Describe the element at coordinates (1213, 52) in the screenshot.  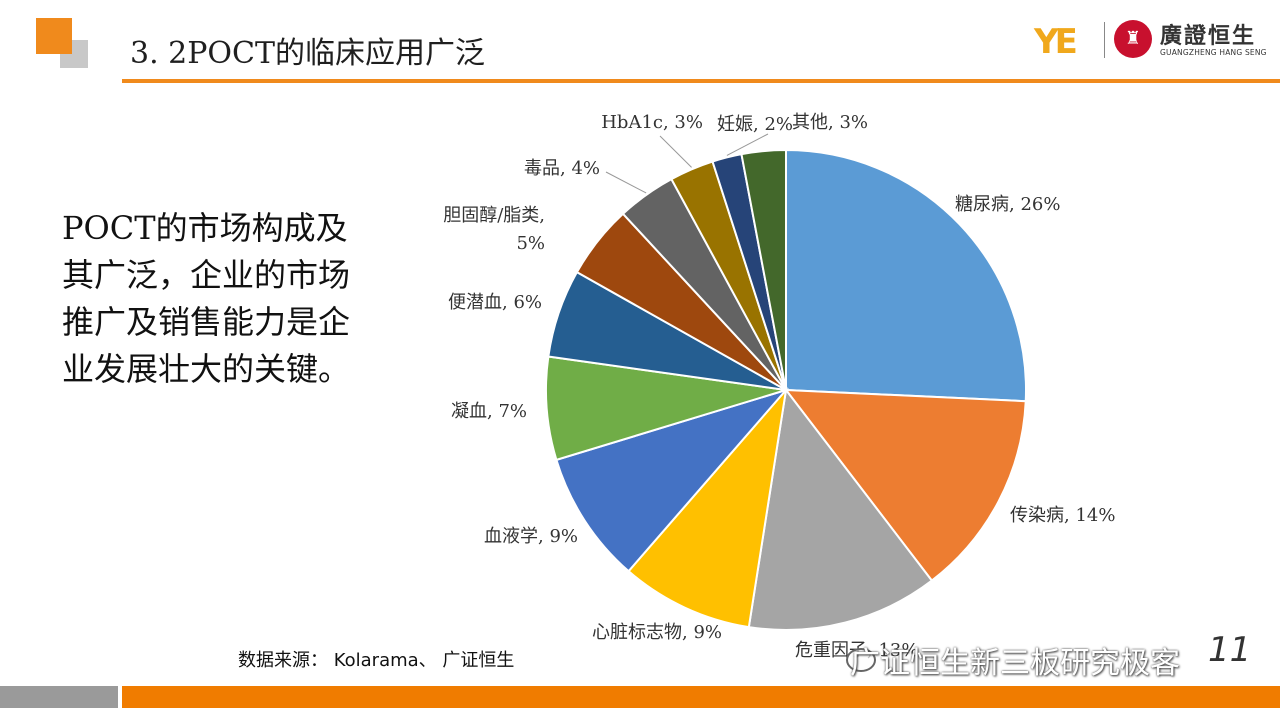
I see `logo-english-name: GUANGZHENG HANG SENG` at that location.